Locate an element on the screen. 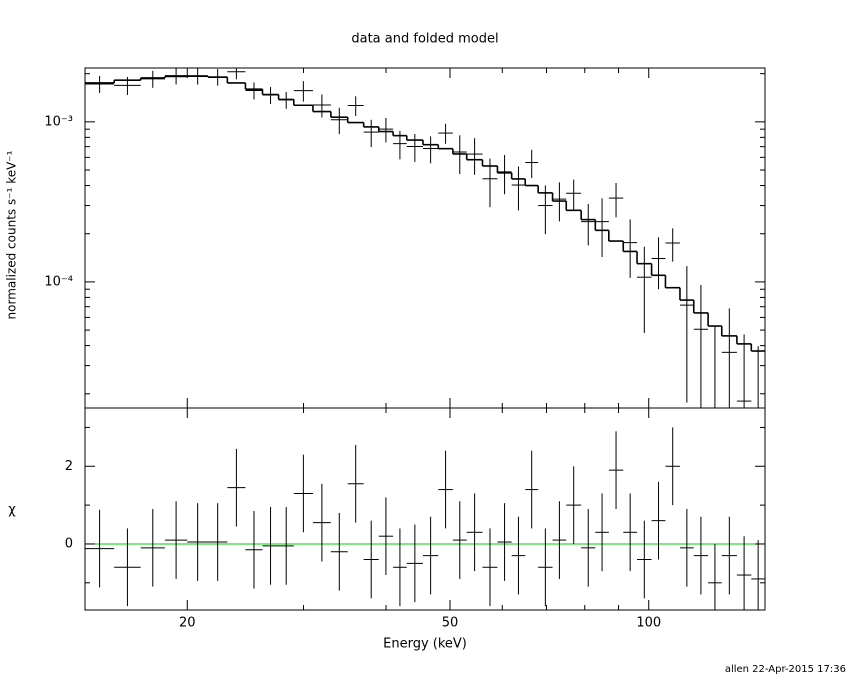 The height and width of the screenshot is (680, 850). y-axis-label: χ is located at coordinates (12, 510).